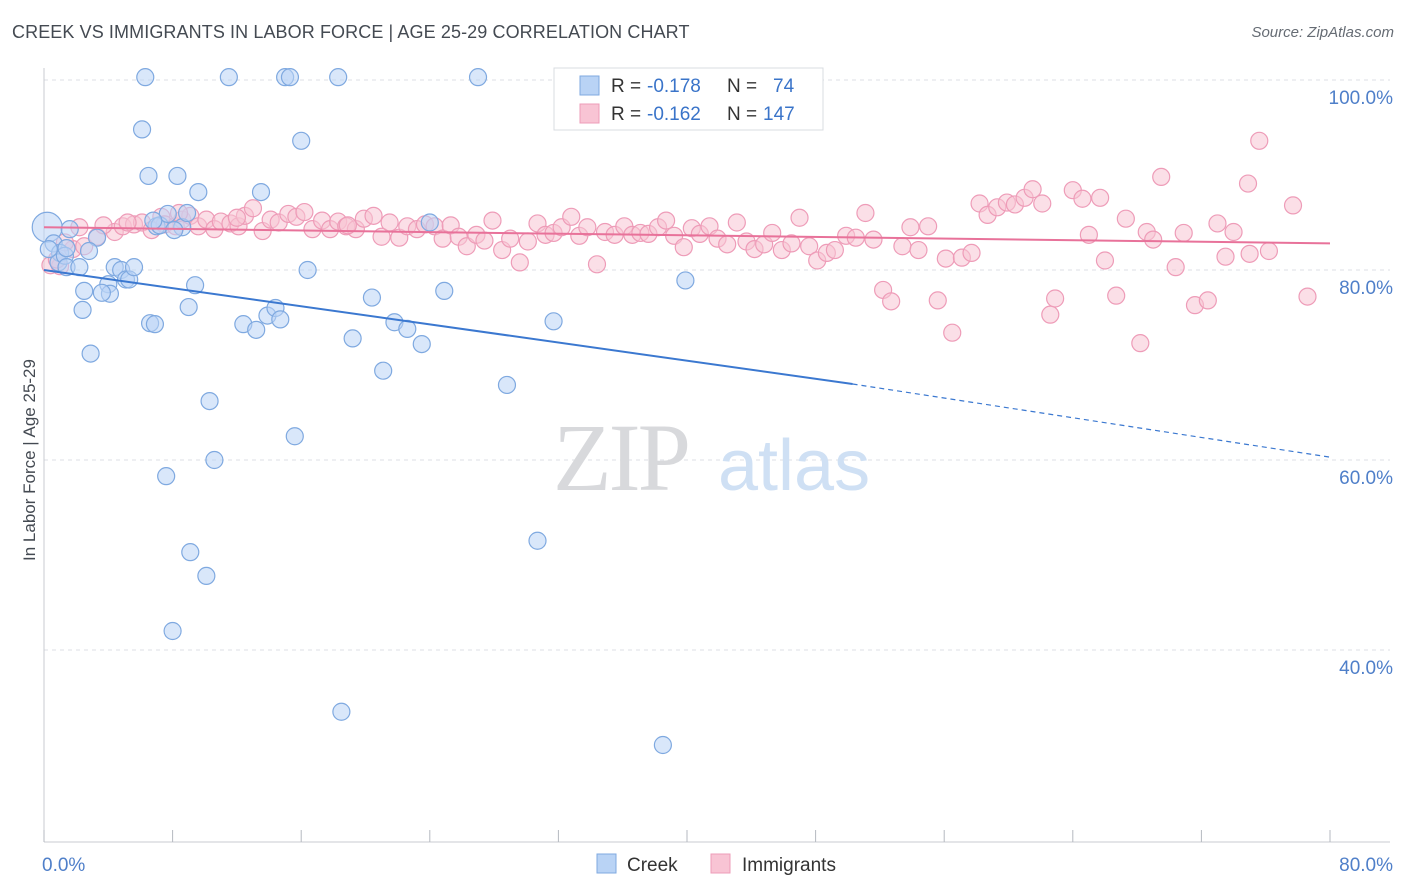  I want to click on legend-imm-r-value: -0.162, so click(674, 114).